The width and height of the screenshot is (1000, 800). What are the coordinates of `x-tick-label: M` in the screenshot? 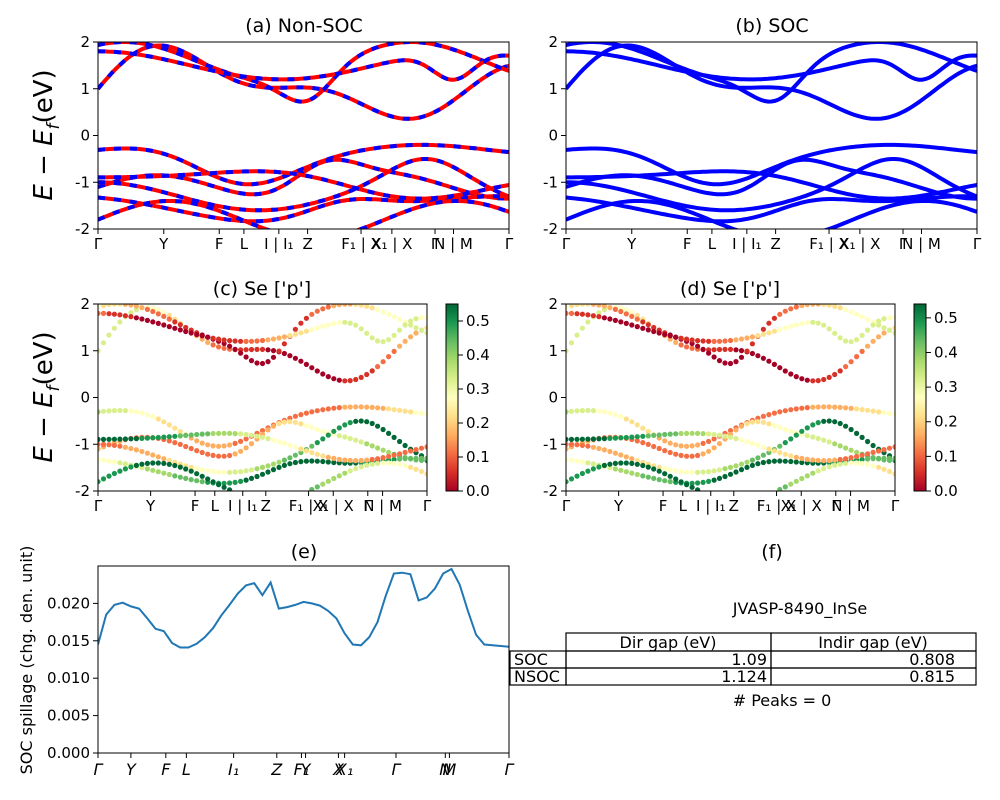 It's located at (449, 769).